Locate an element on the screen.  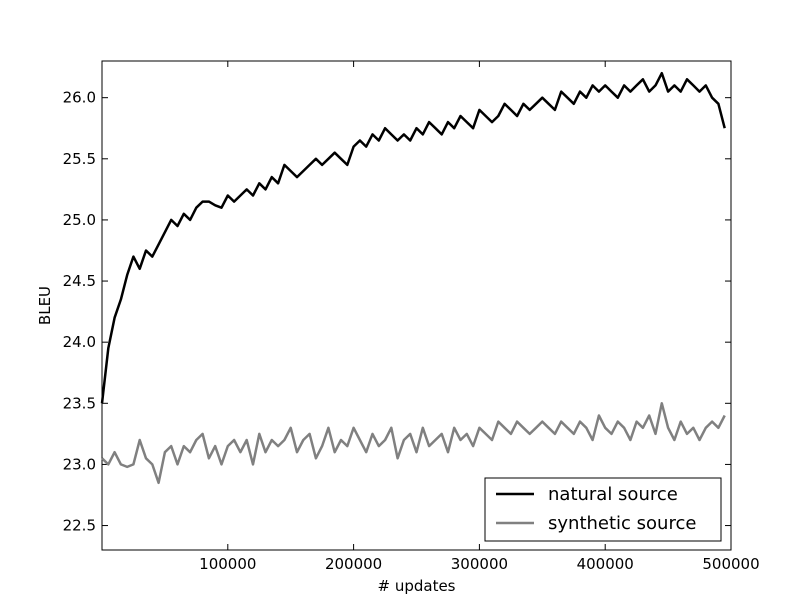
x-tick-label: 200000 is located at coordinates (353, 564).